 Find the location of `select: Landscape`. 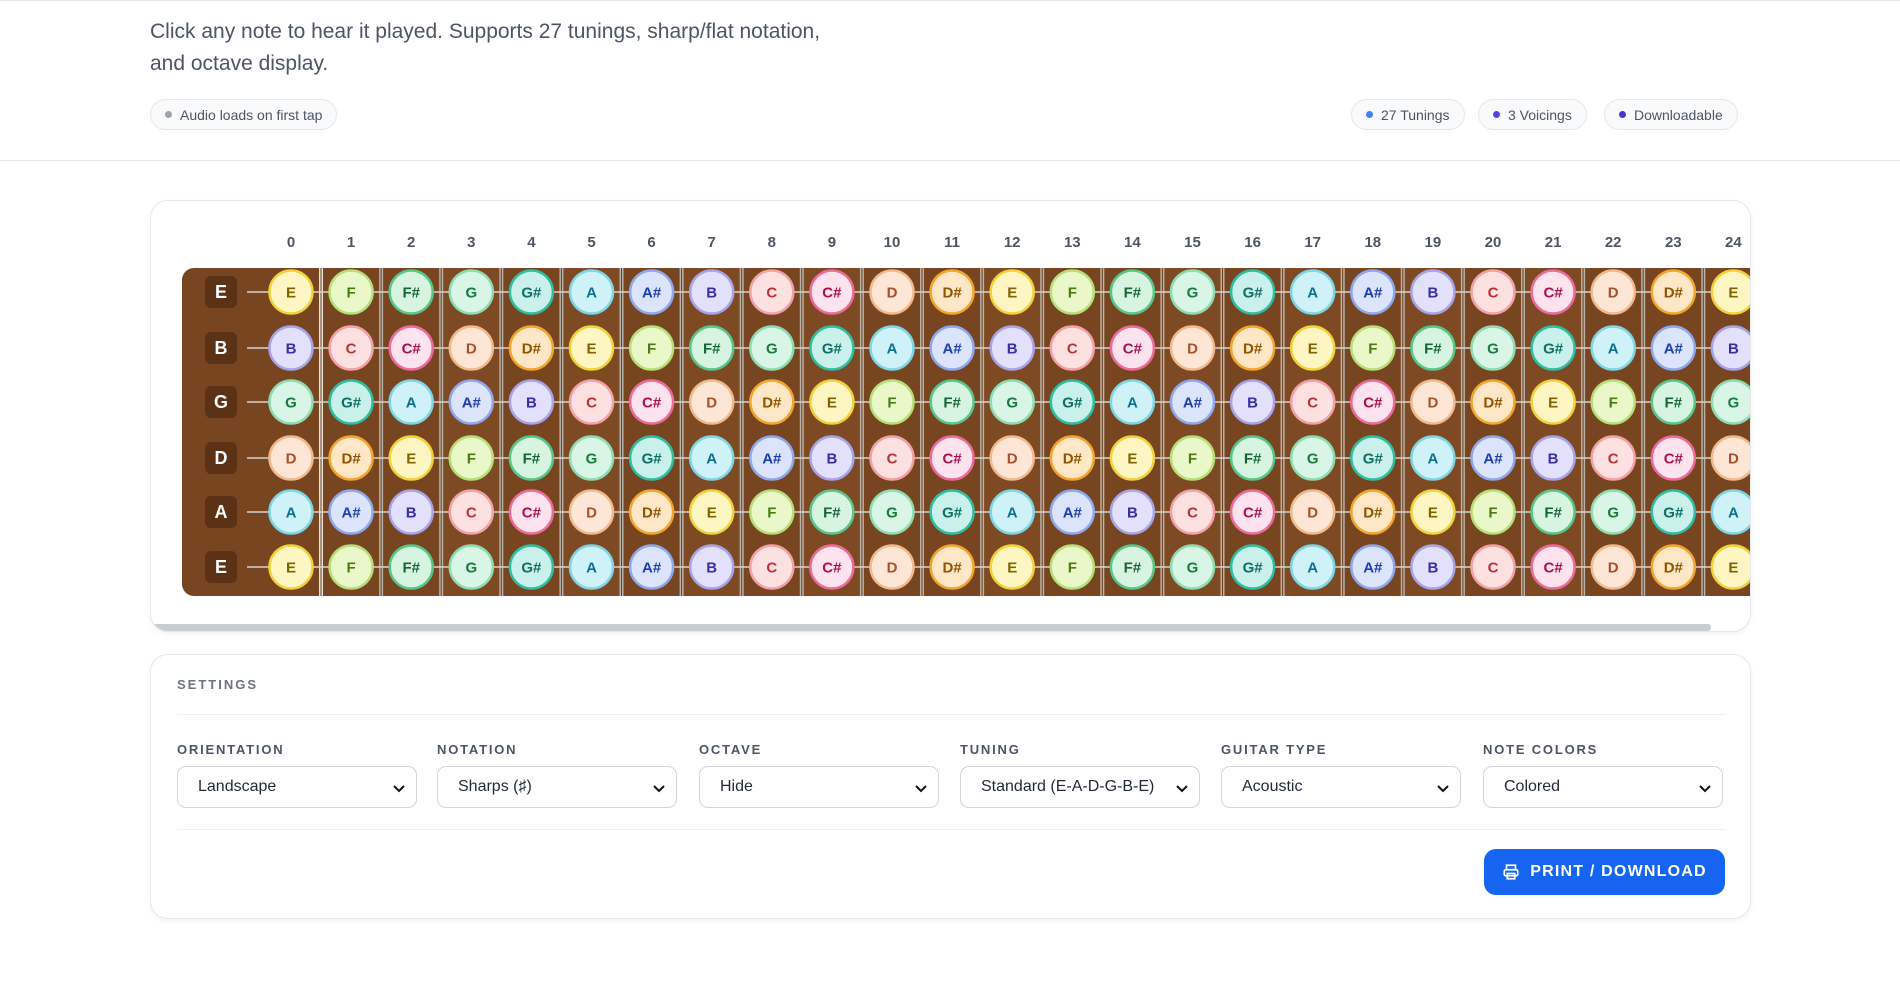

select: Landscape is located at coordinates (297, 787).